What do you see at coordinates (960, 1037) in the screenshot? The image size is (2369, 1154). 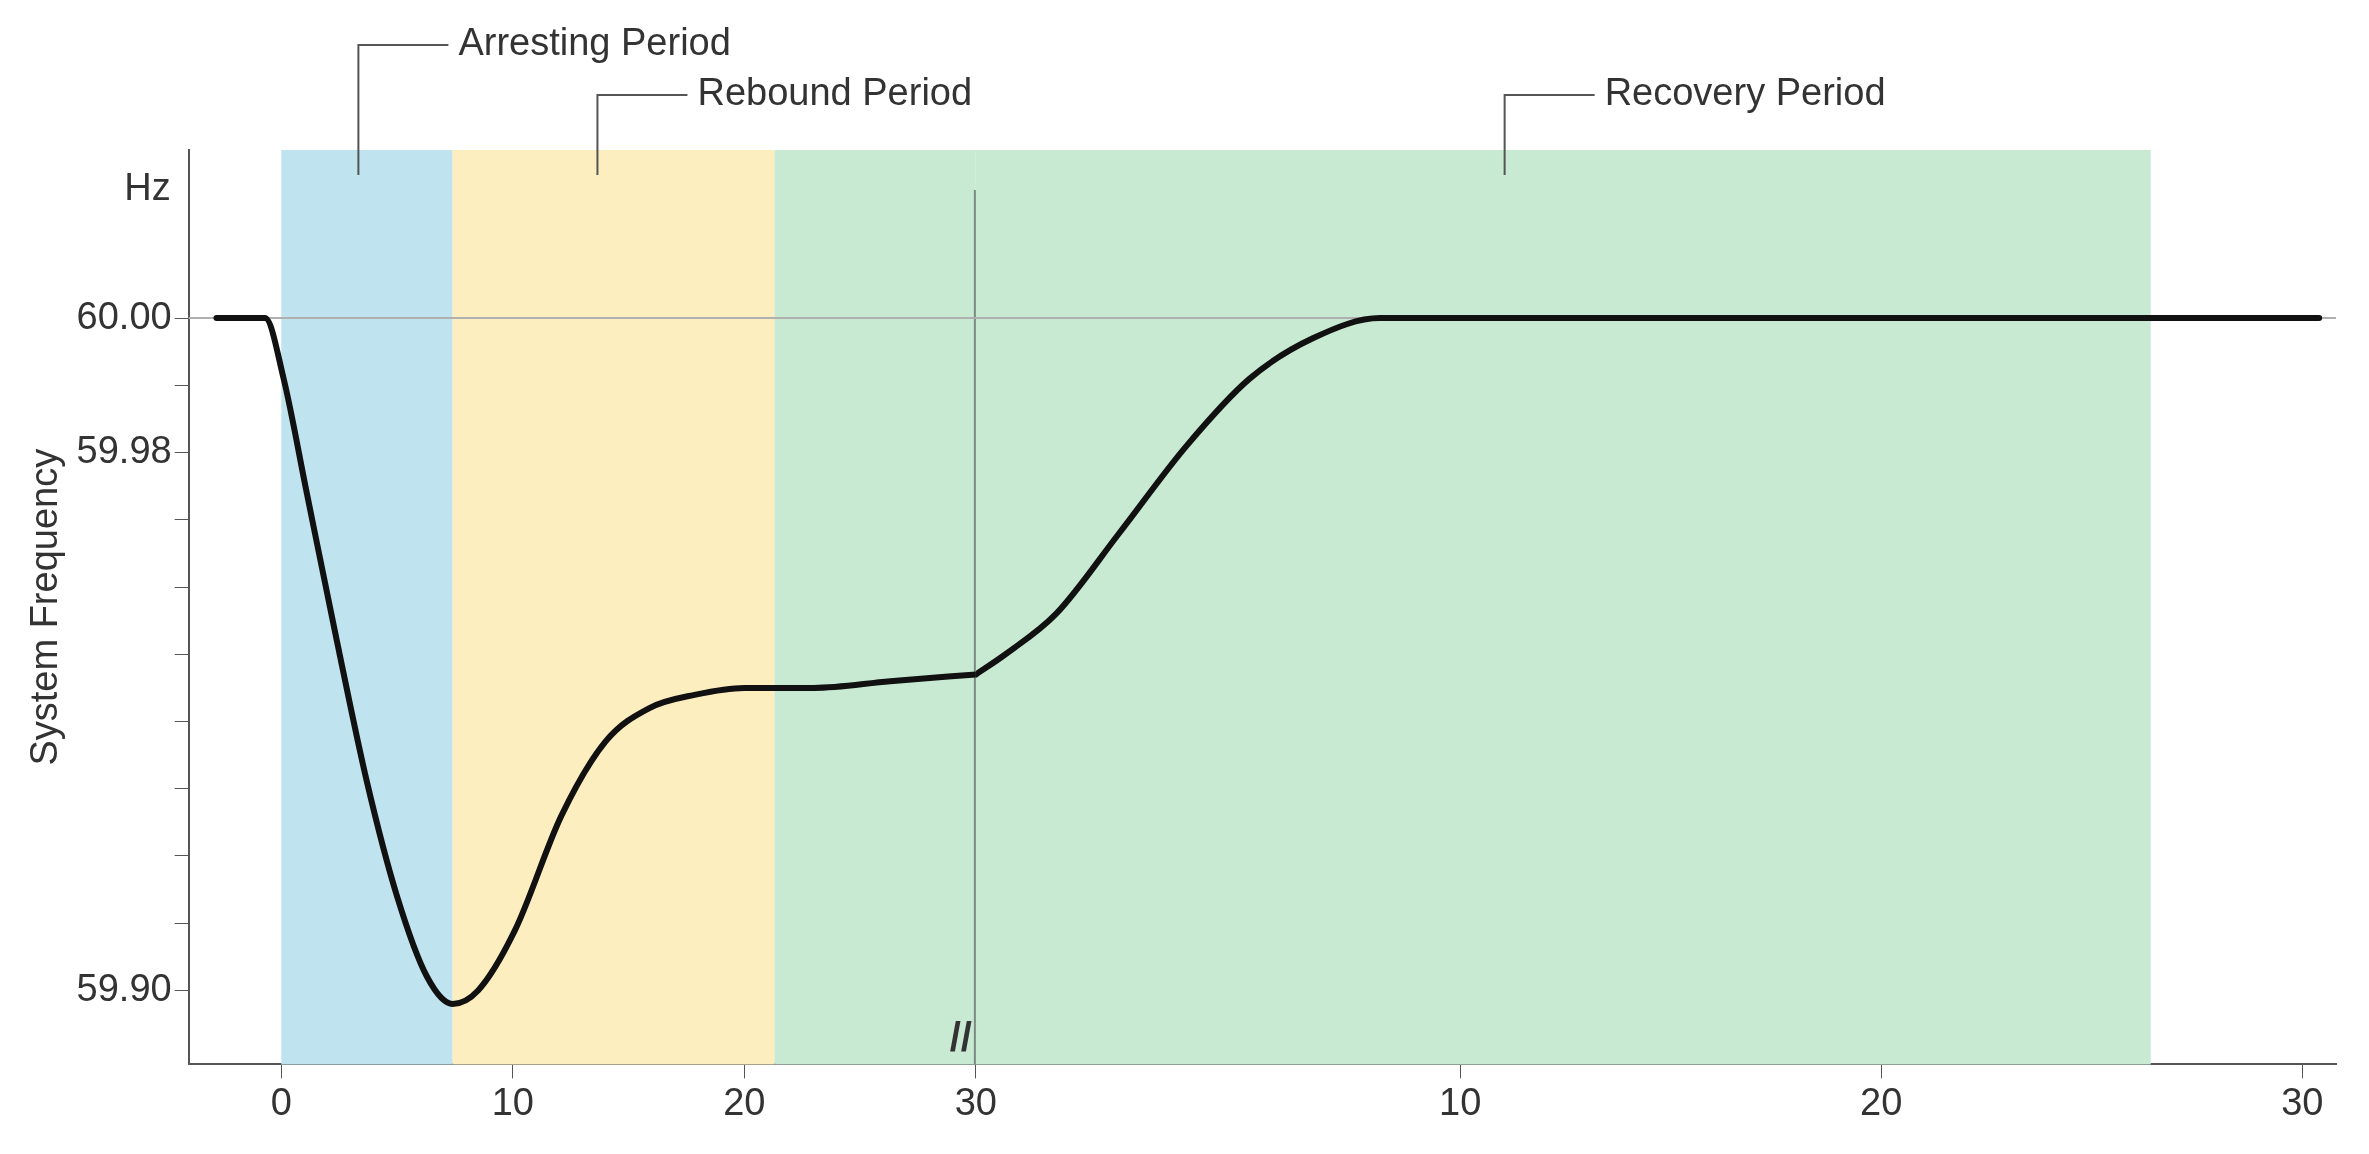 I see `annotation: //` at bounding box center [960, 1037].